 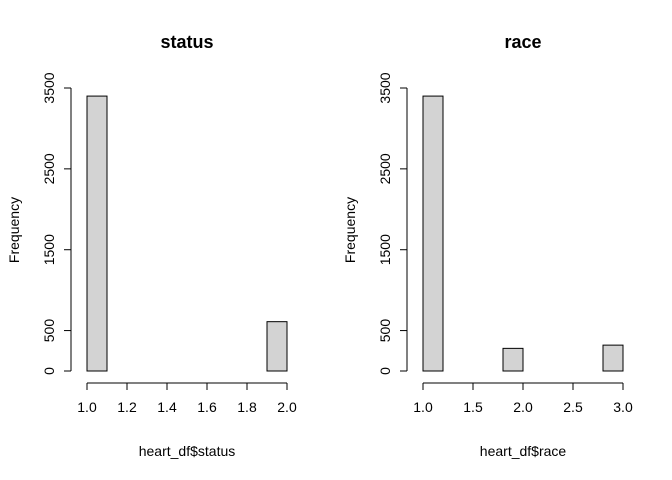 I want to click on x-tick-label: 3.0, so click(x=623, y=407).